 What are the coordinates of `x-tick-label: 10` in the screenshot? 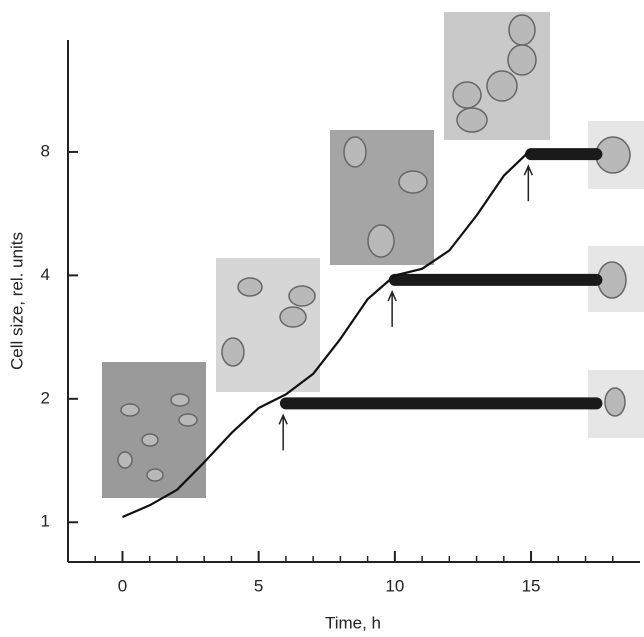 It's located at (394, 585).